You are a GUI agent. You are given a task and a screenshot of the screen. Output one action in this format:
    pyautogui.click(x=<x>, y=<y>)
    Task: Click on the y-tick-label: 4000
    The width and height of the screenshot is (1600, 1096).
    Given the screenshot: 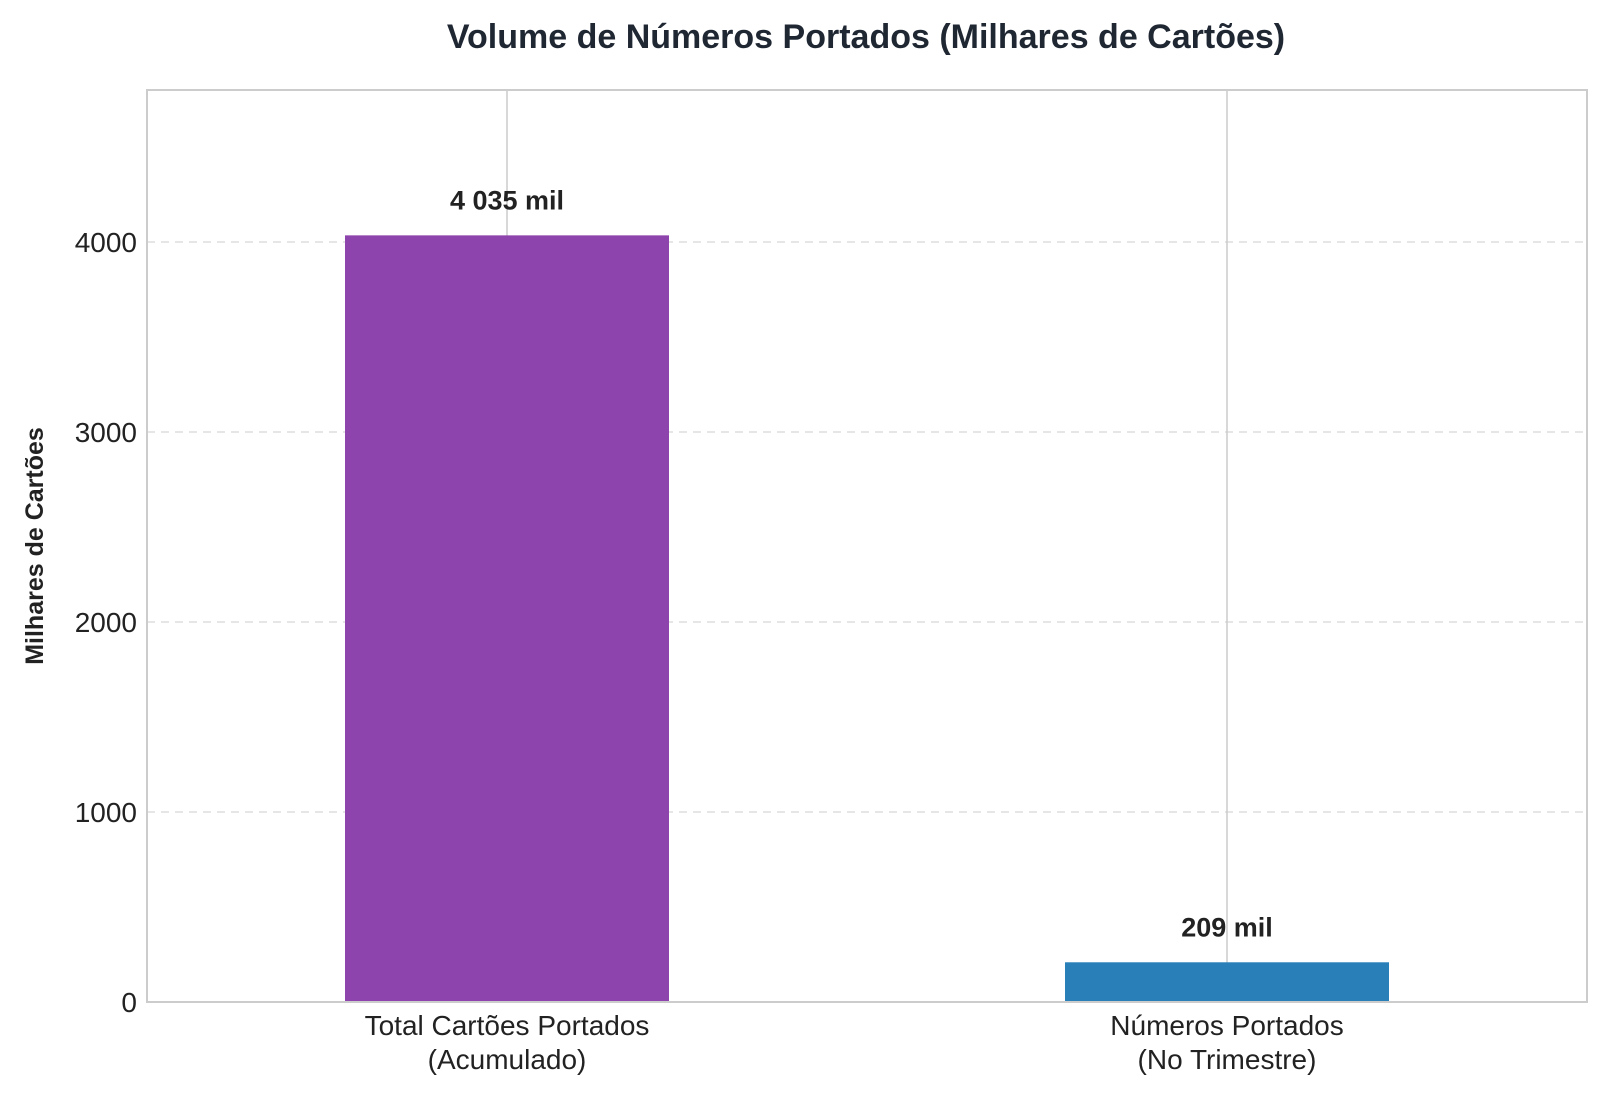 What is the action you would take?
    pyautogui.click(x=106, y=242)
    